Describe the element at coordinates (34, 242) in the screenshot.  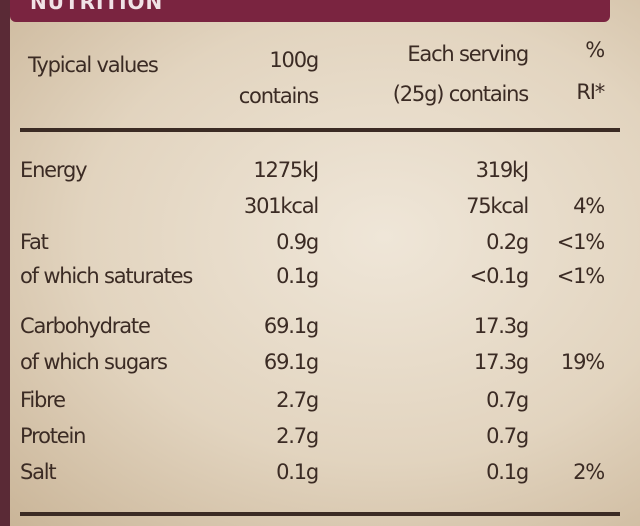
I see `nutrient-name: Fat` at that location.